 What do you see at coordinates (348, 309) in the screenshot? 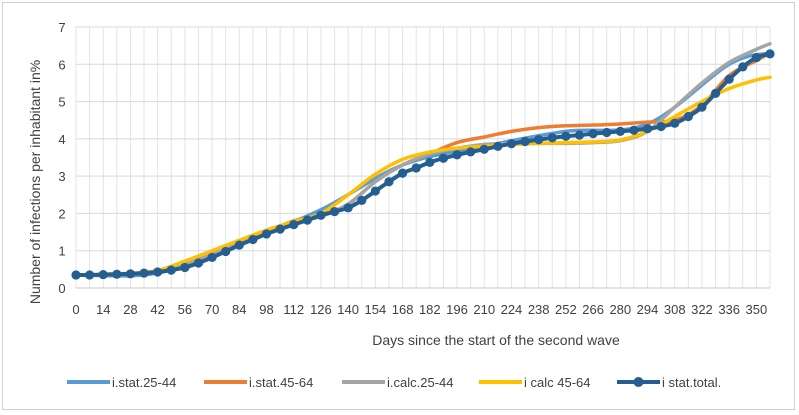
I see `x-tick-label: 140` at bounding box center [348, 309].